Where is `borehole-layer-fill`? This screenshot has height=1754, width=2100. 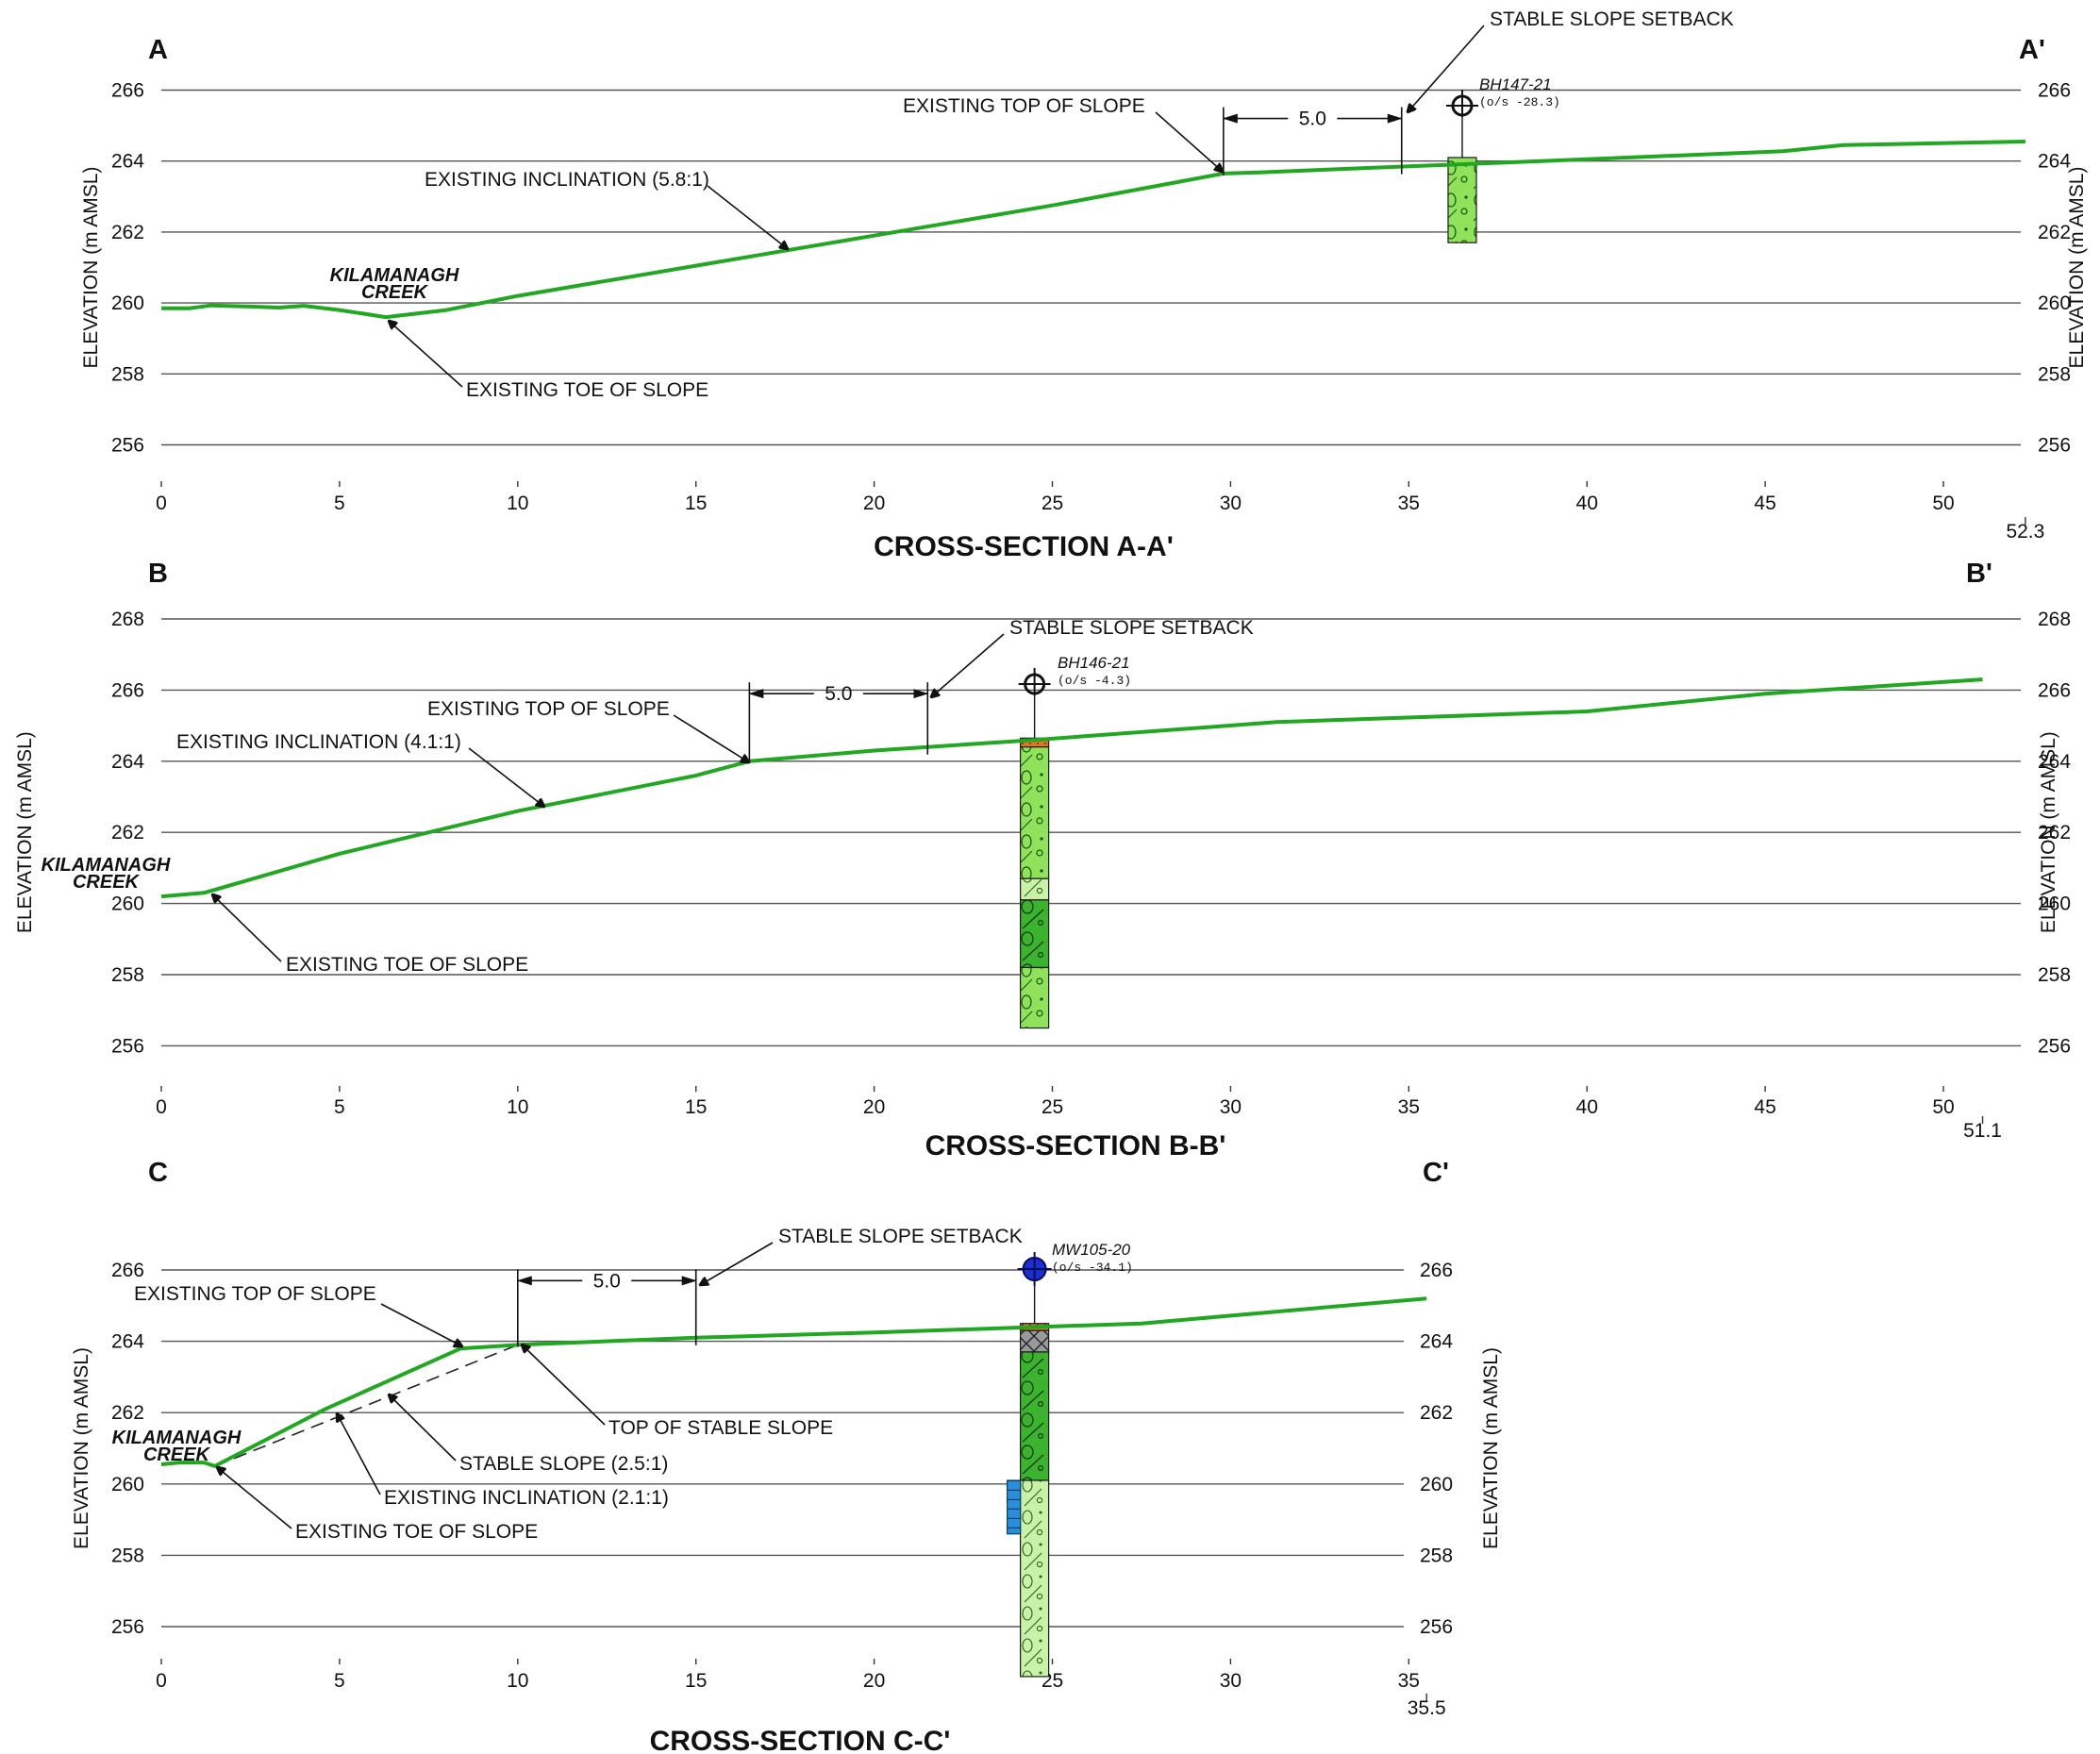 borehole-layer-fill is located at coordinates (1035, 1341).